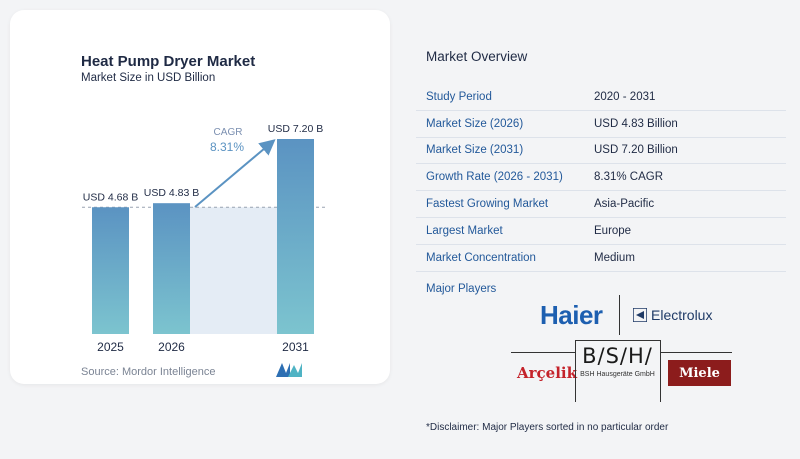 This screenshot has height=459, width=800. Describe the element at coordinates (640, 315) in the screenshot. I see `electrolux-icon` at that location.